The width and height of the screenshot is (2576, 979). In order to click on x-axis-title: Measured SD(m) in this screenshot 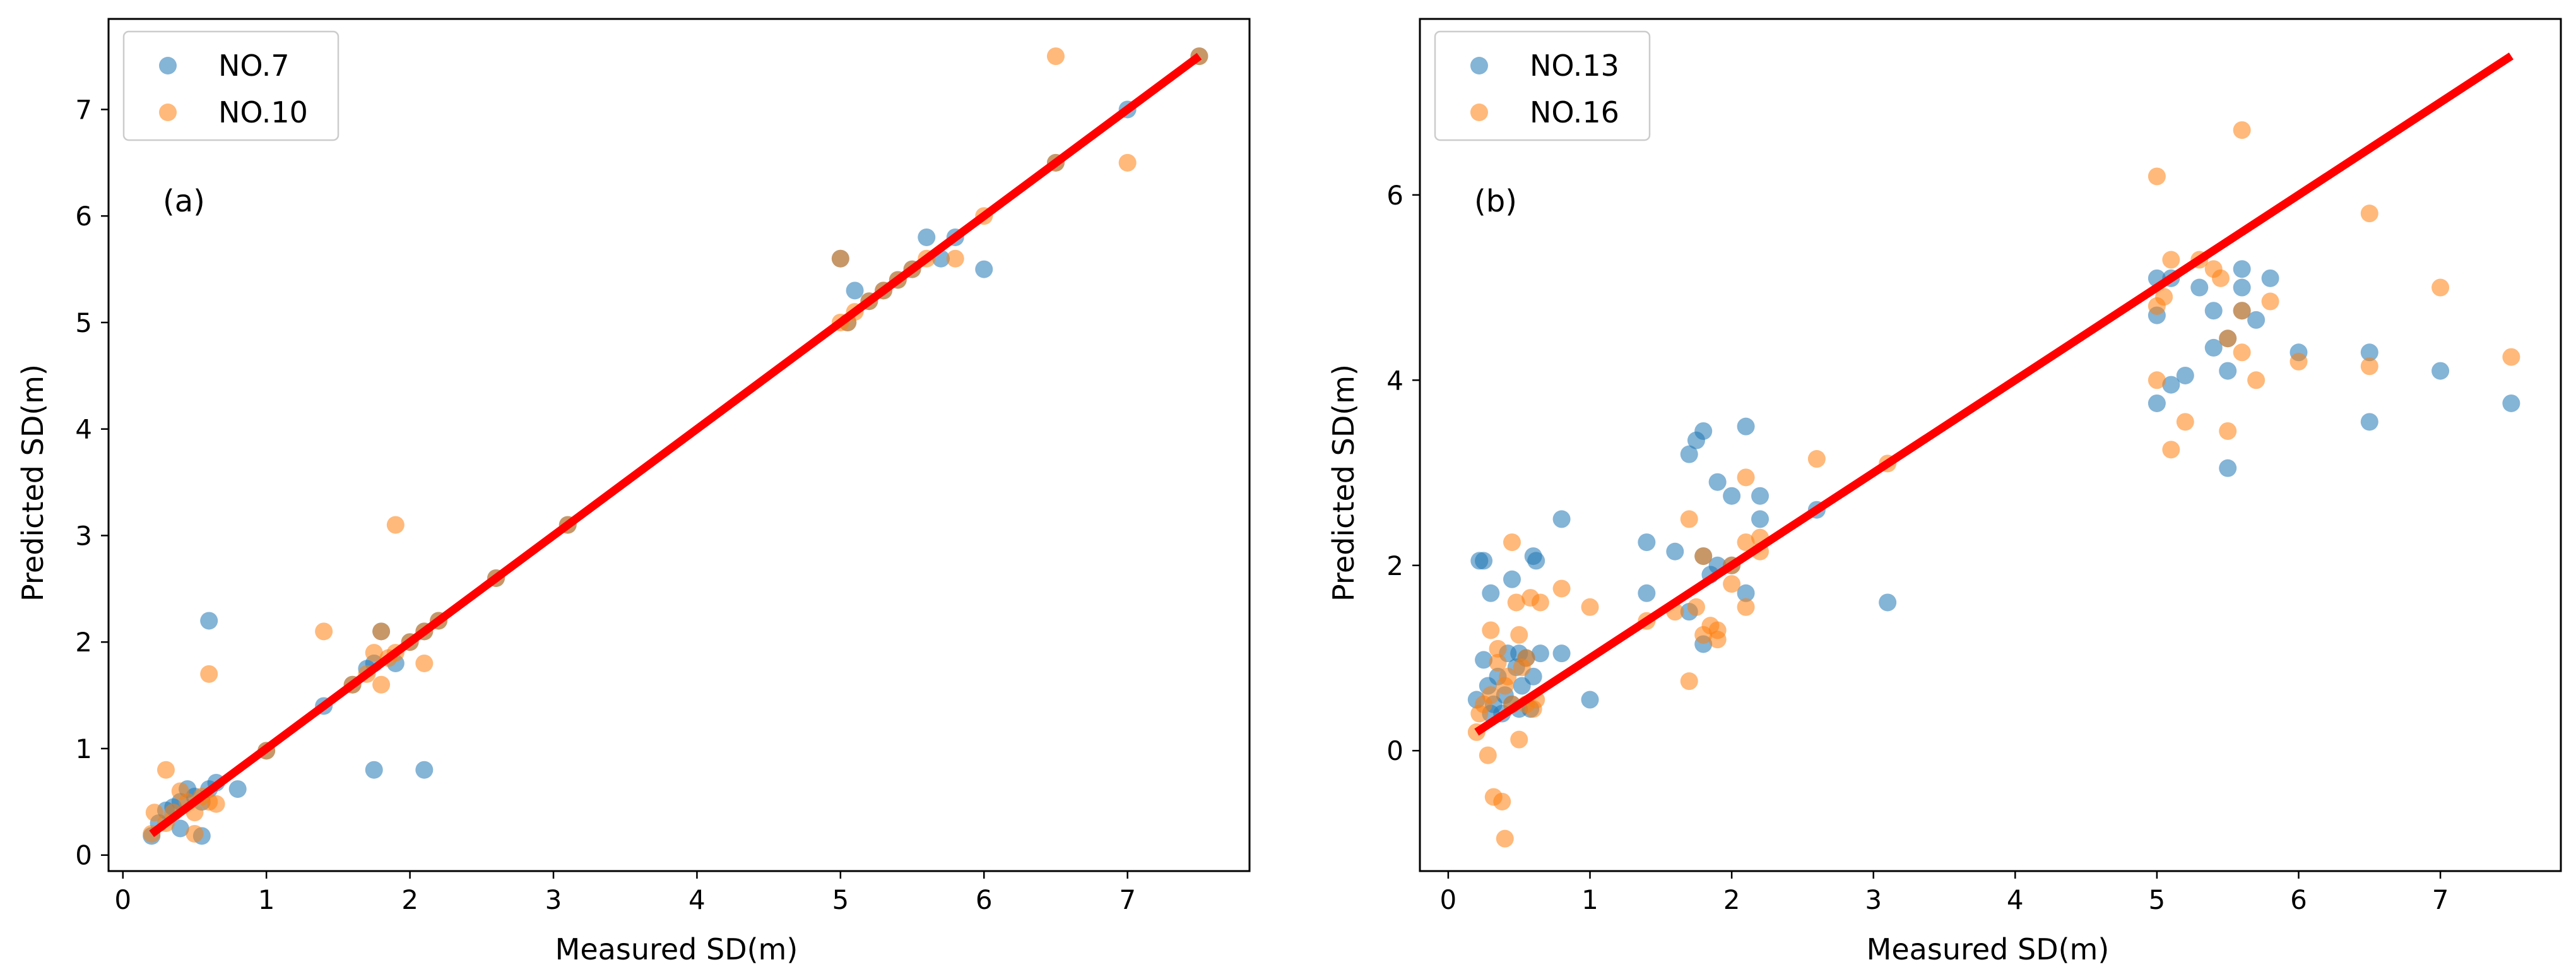, I will do `click(676, 949)`.